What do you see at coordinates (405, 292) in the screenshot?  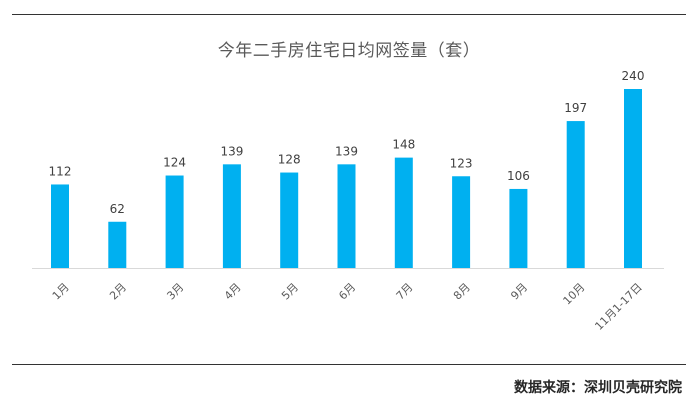 I see `x-tick-label: 7月` at bounding box center [405, 292].